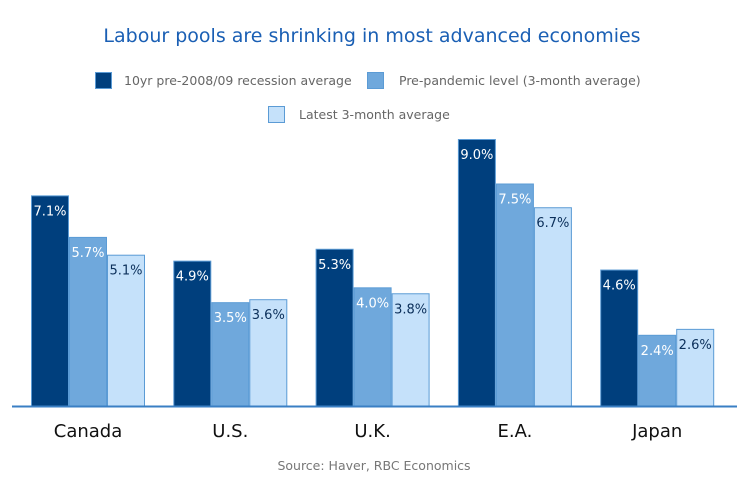  Describe the element at coordinates (695, 345) in the screenshot. I see `data-label: 2.6%` at that location.